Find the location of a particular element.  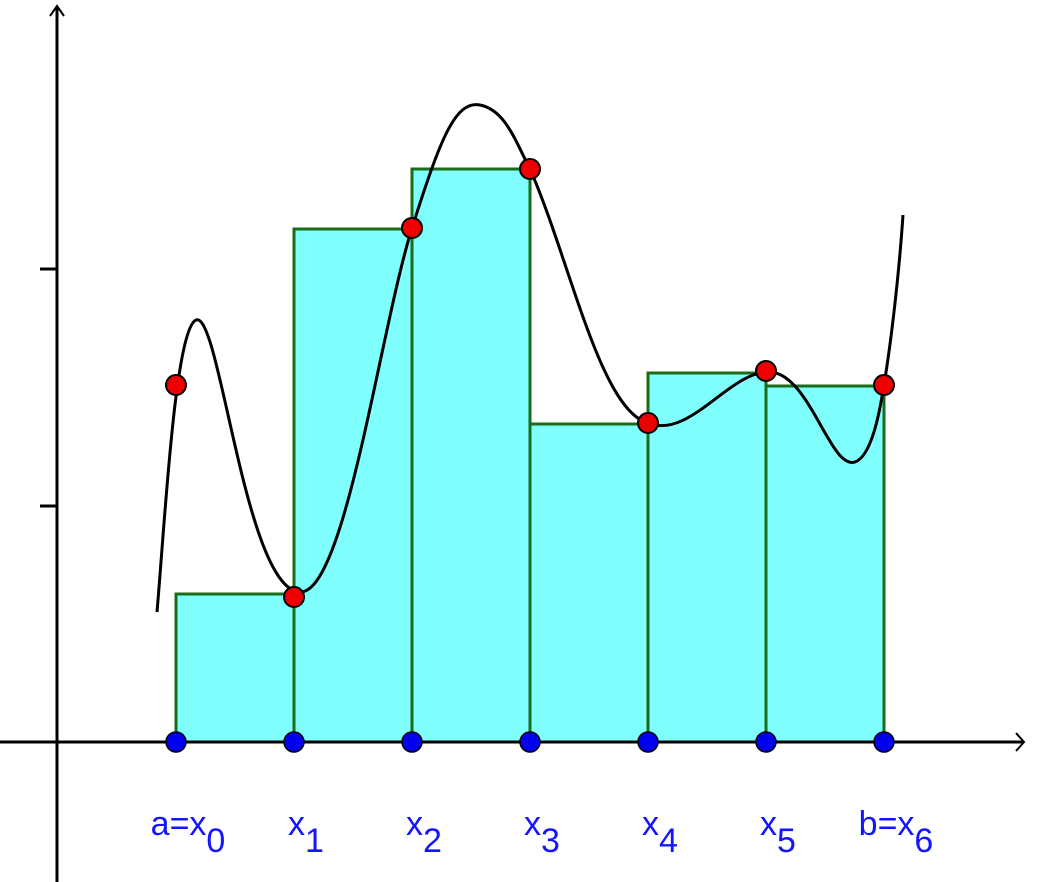

partition-points is located at coordinates (530, 742).